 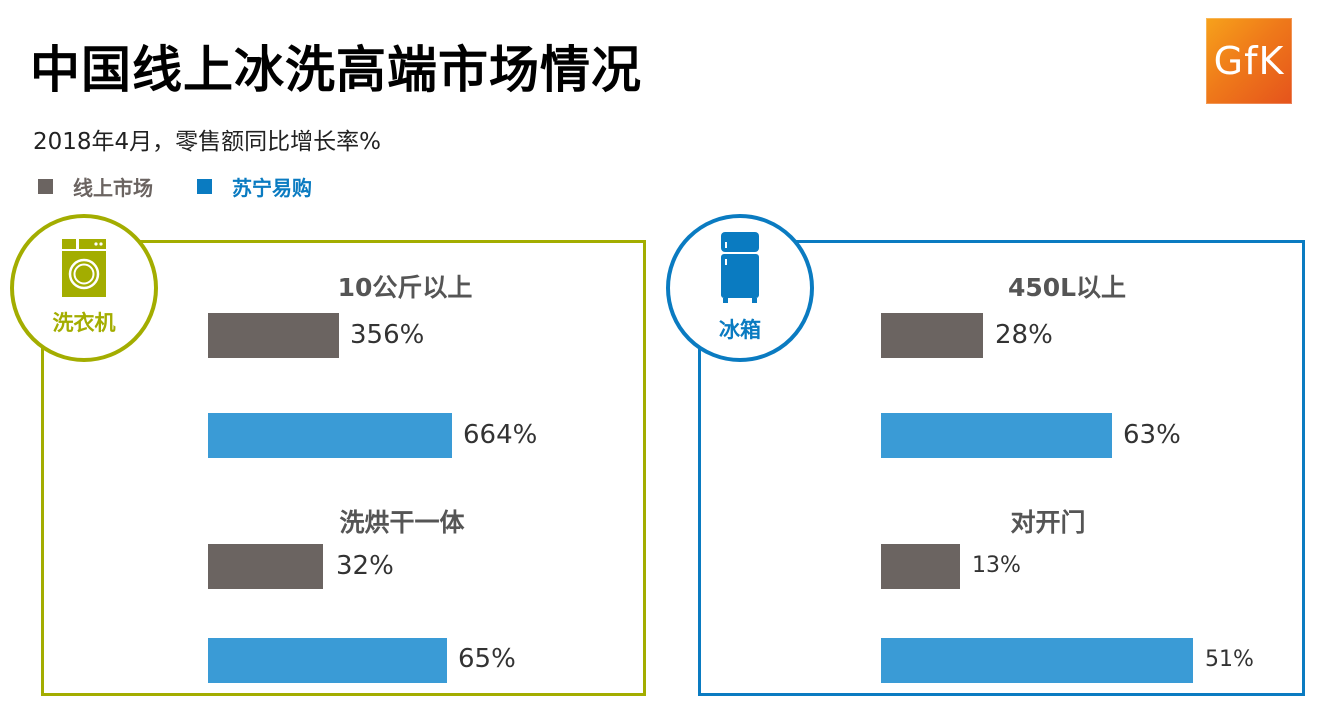 I want to click on group-title: 对开门, so click(x=1048, y=522).